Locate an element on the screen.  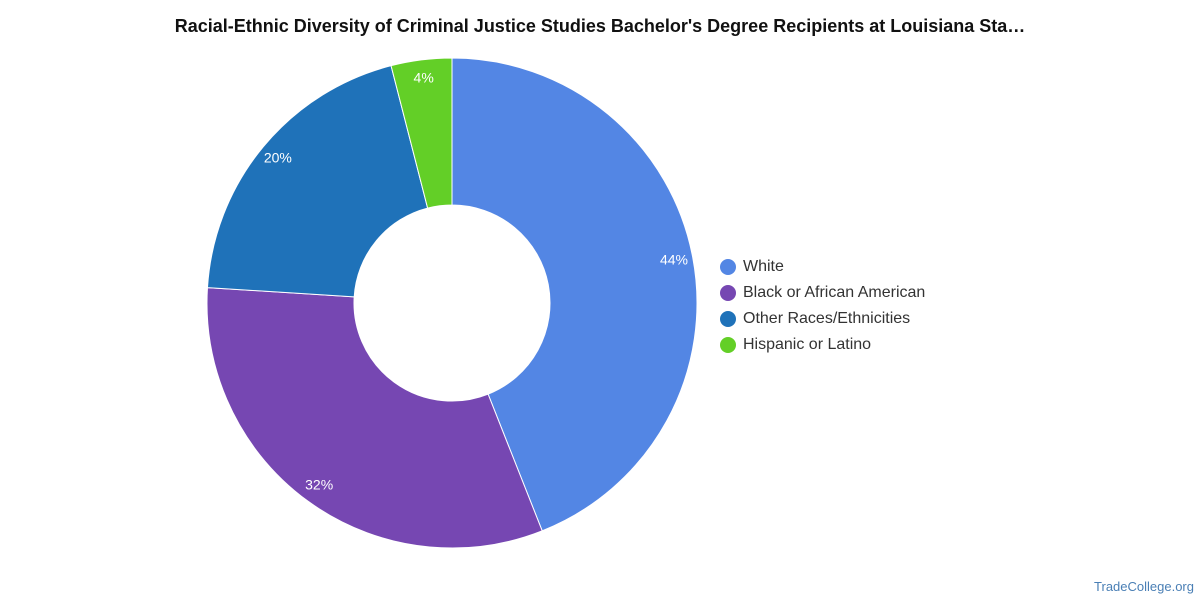
legend-swatch-hispanic-or-latino is located at coordinates (728, 345).